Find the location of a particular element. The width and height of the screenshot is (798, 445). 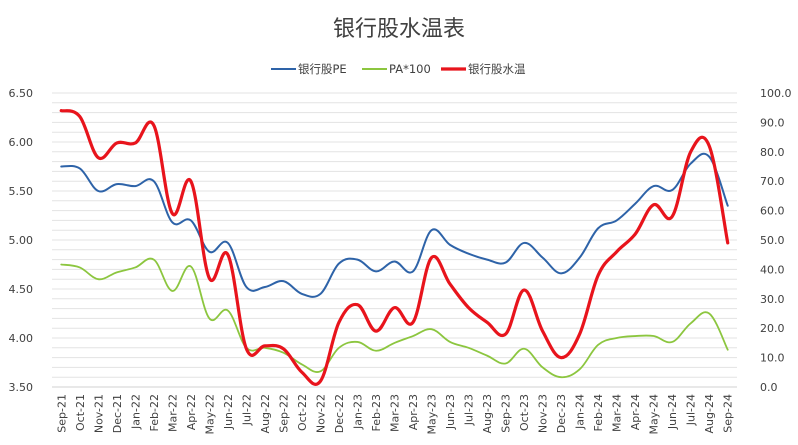

x-axis-tick-label: Oct-23 is located at coordinates (524, 412).